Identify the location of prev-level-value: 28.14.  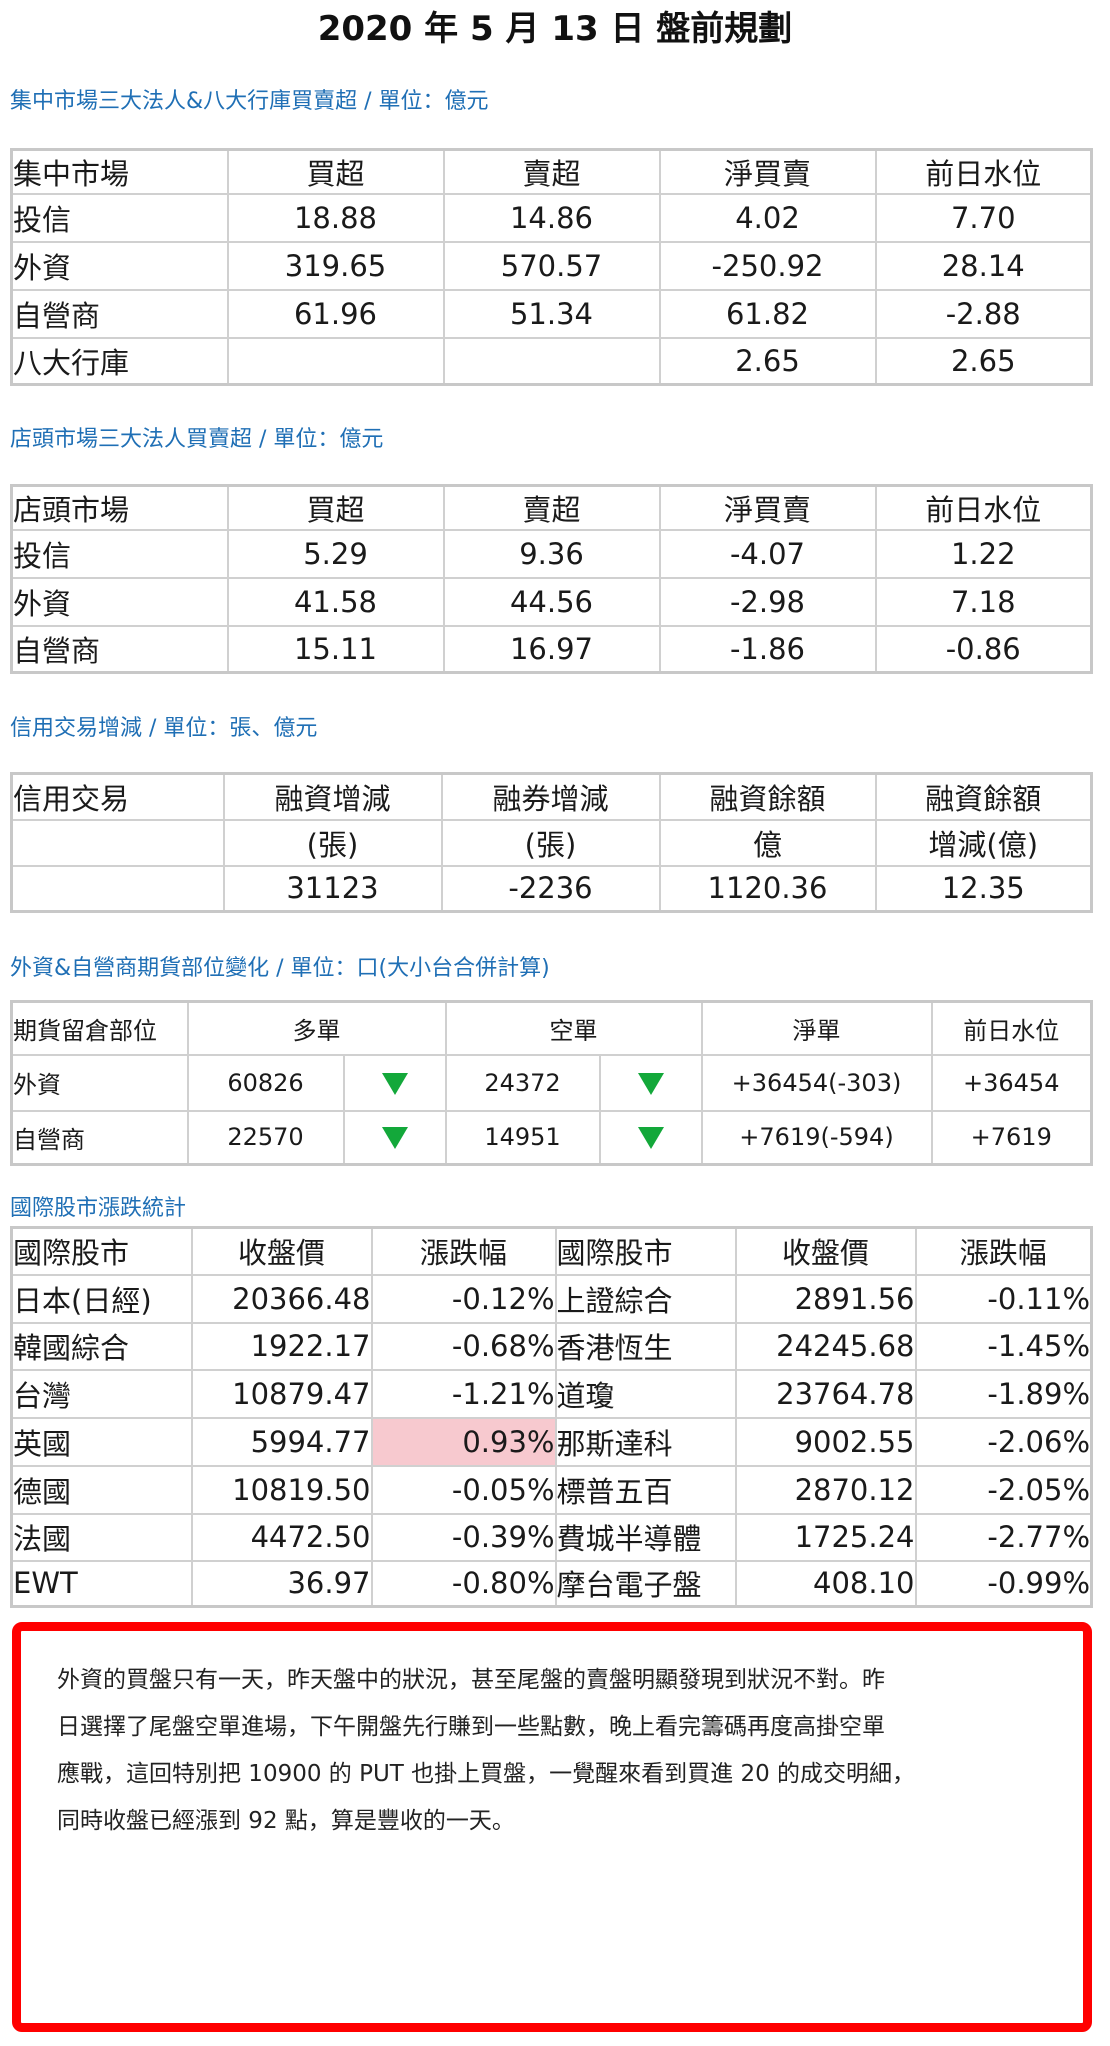
(983, 266).